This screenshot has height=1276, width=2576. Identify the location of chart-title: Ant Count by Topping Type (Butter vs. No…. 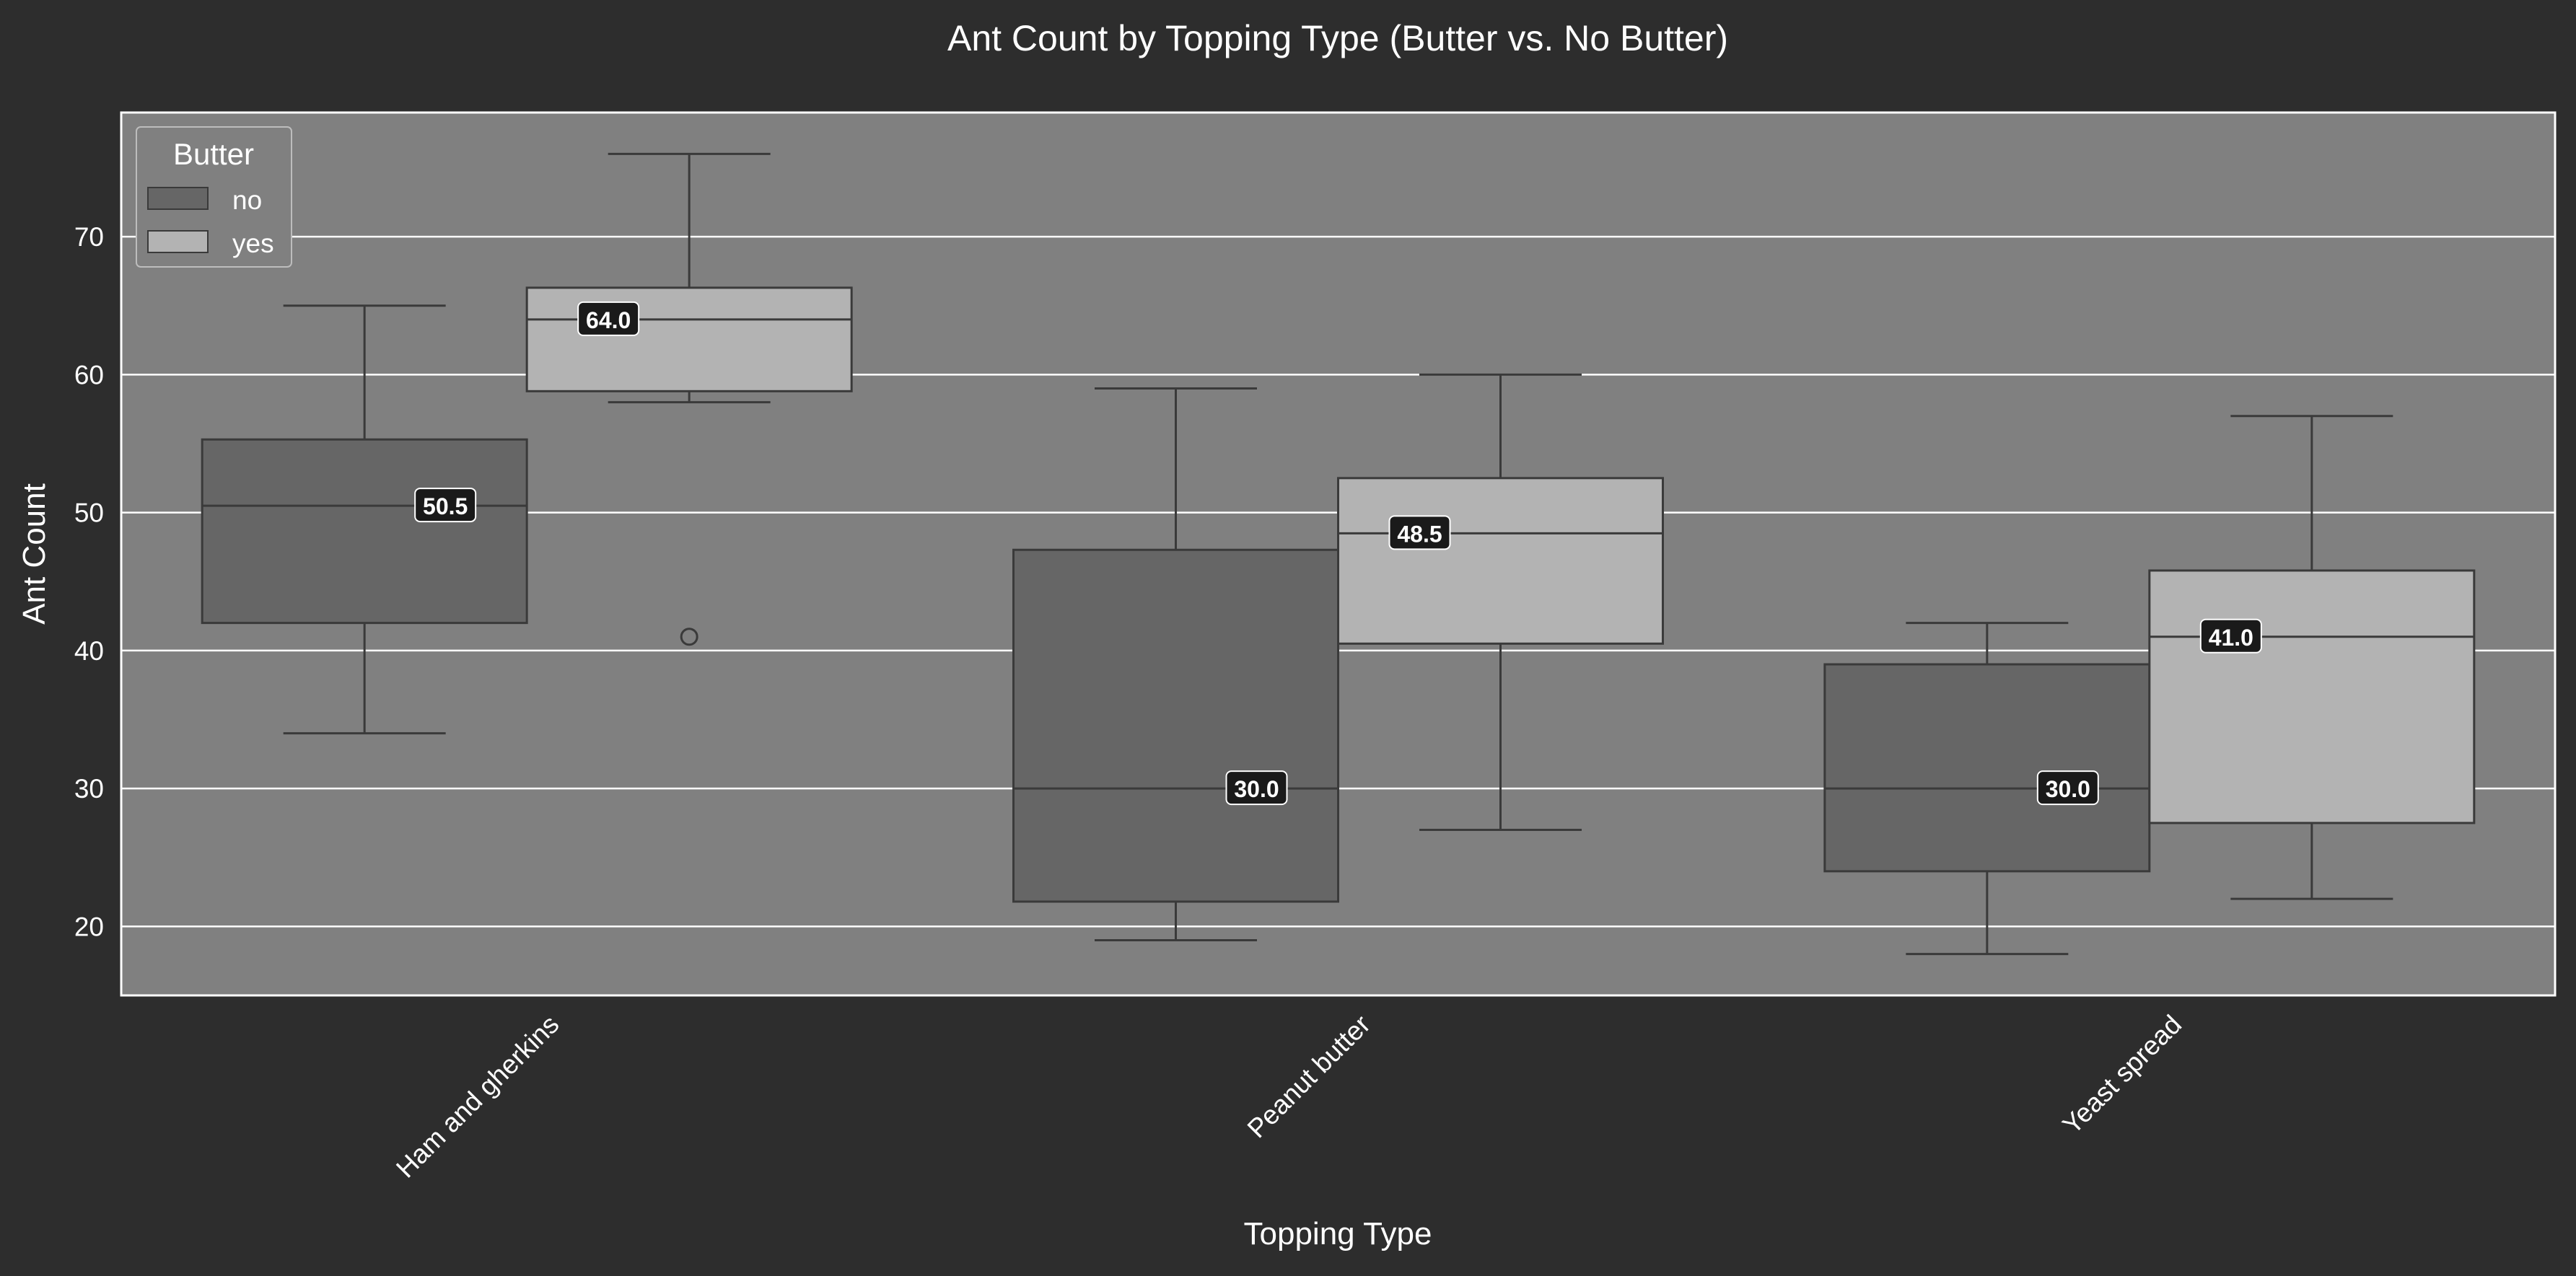
(1337, 38).